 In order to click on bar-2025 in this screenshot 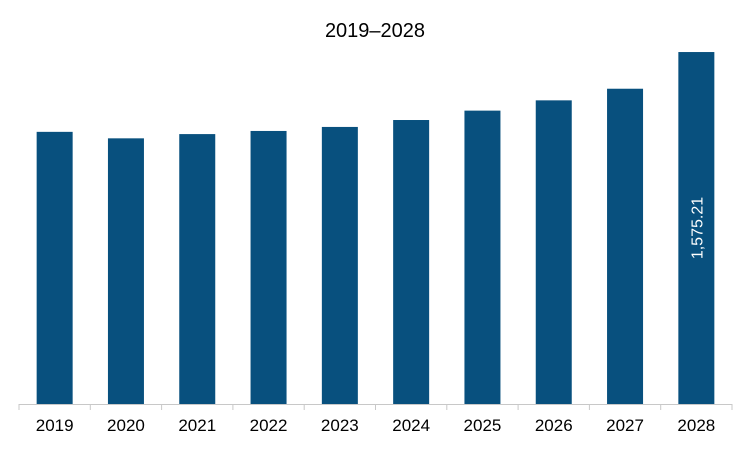, I will do `click(482, 257)`.